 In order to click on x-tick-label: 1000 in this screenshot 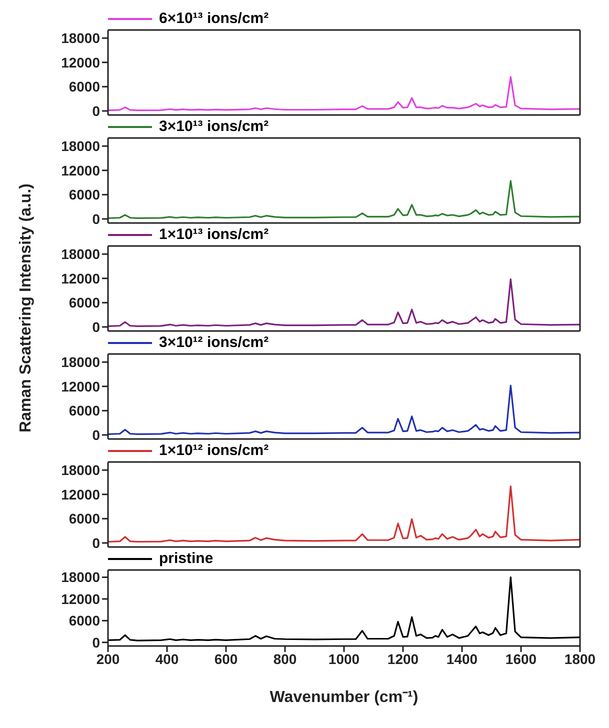, I will do `click(344, 658)`.